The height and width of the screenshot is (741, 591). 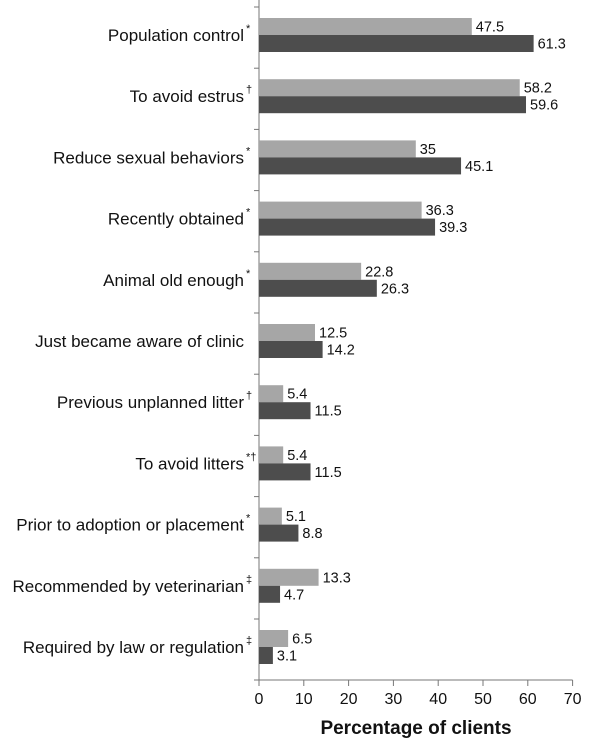 I want to click on x-axis-title: Percentage of clients, so click(x=415, y=728).